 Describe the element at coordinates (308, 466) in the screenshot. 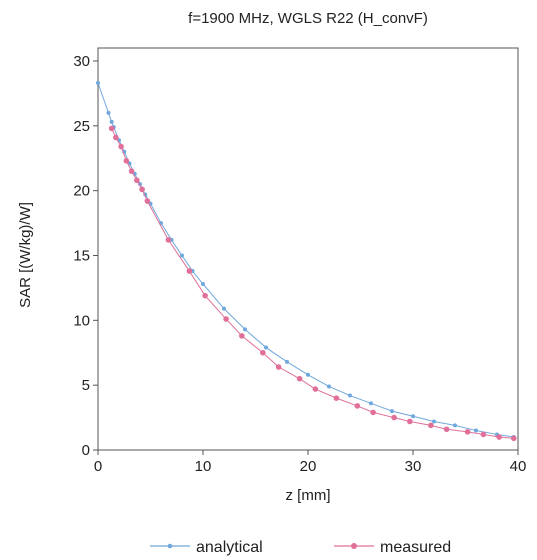

I see `x-tick-label: 20` at that location.